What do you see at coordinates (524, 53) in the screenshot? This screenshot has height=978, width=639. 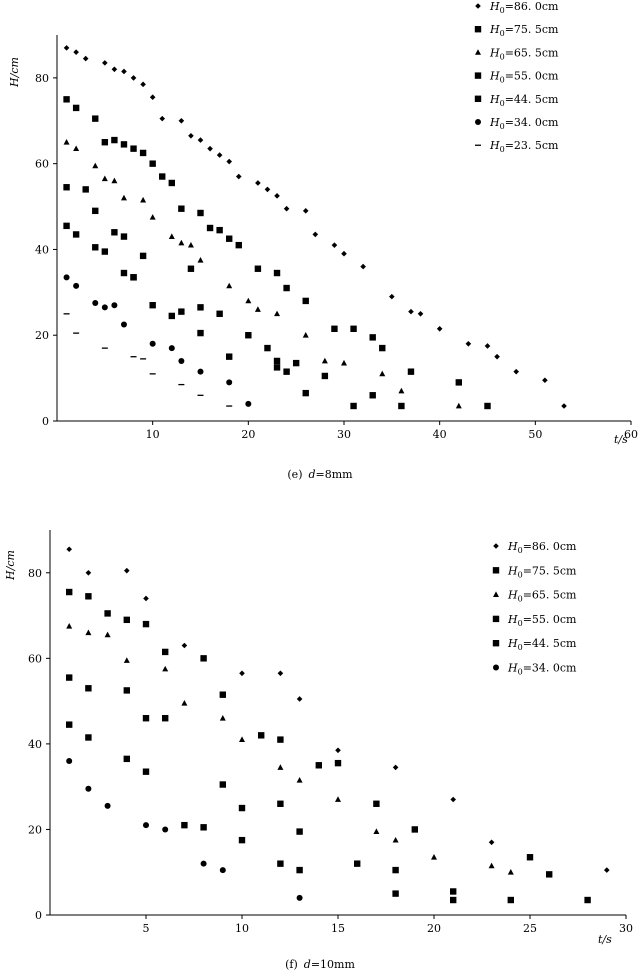 I see `legend-entry: H0=65. 5cm` at bounding box center [524, 53].